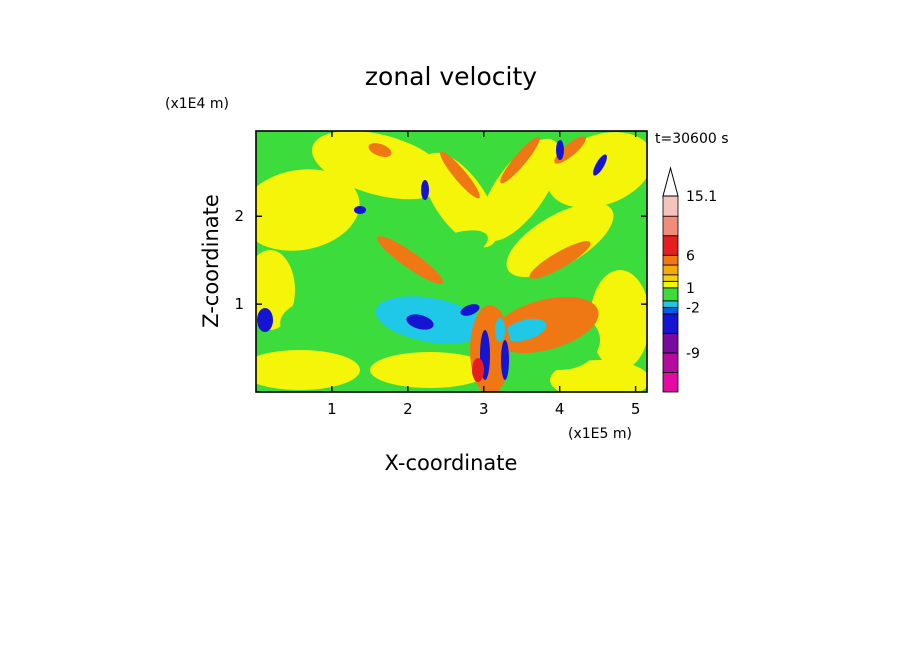 This screenshot has height=654, width=904. Describe the element at coordinates (693, 354) in the screenshot. I see `colorbar-label: -9` at that location.